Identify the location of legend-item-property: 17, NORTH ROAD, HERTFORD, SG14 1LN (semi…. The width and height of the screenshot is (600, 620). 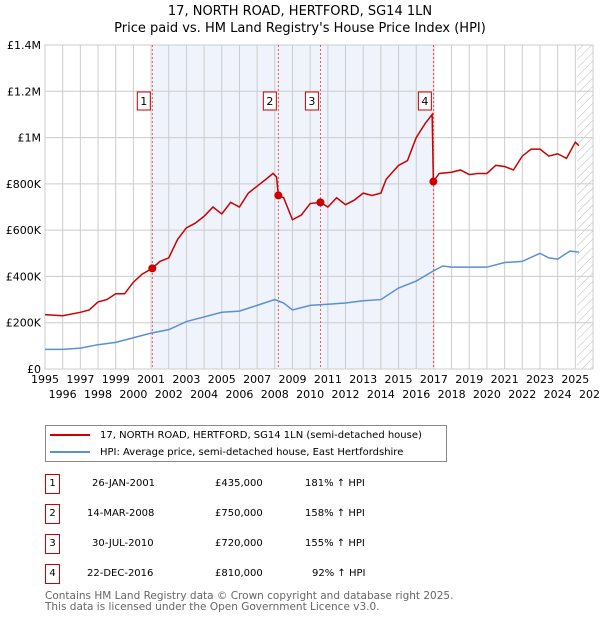
(236, 435).